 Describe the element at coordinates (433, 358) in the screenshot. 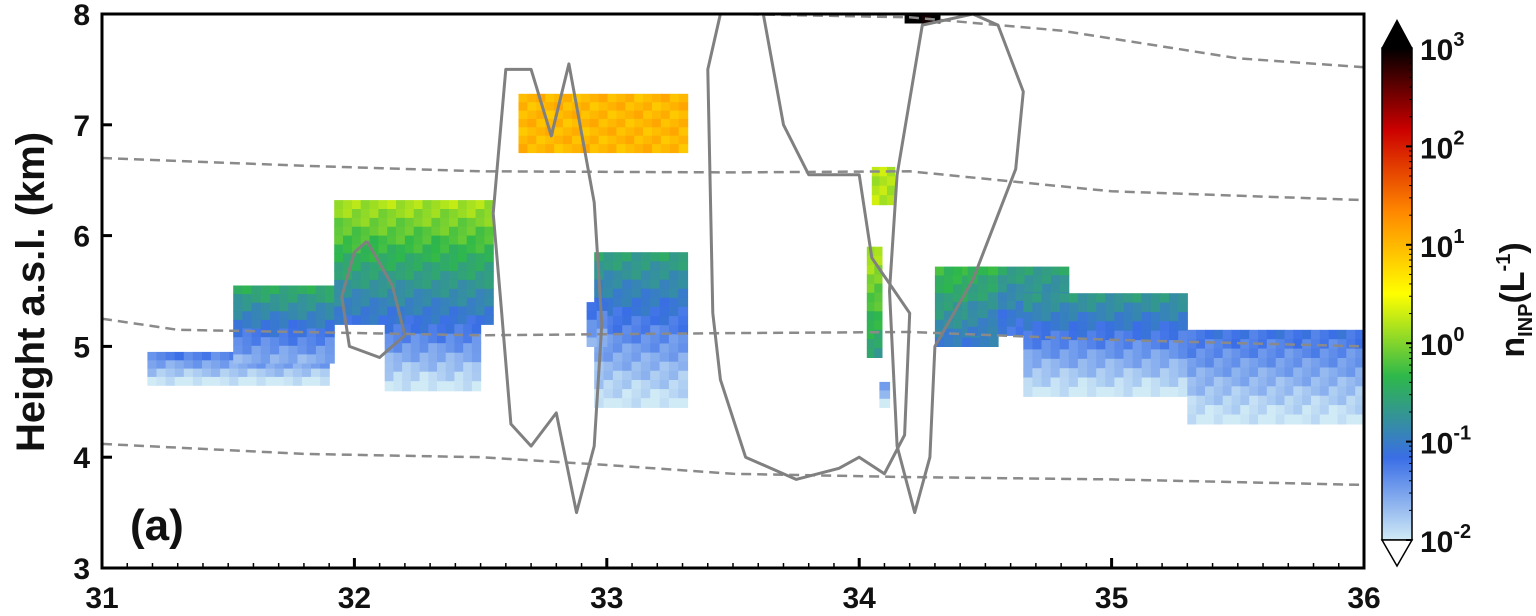

I see `inp-region` at that location.